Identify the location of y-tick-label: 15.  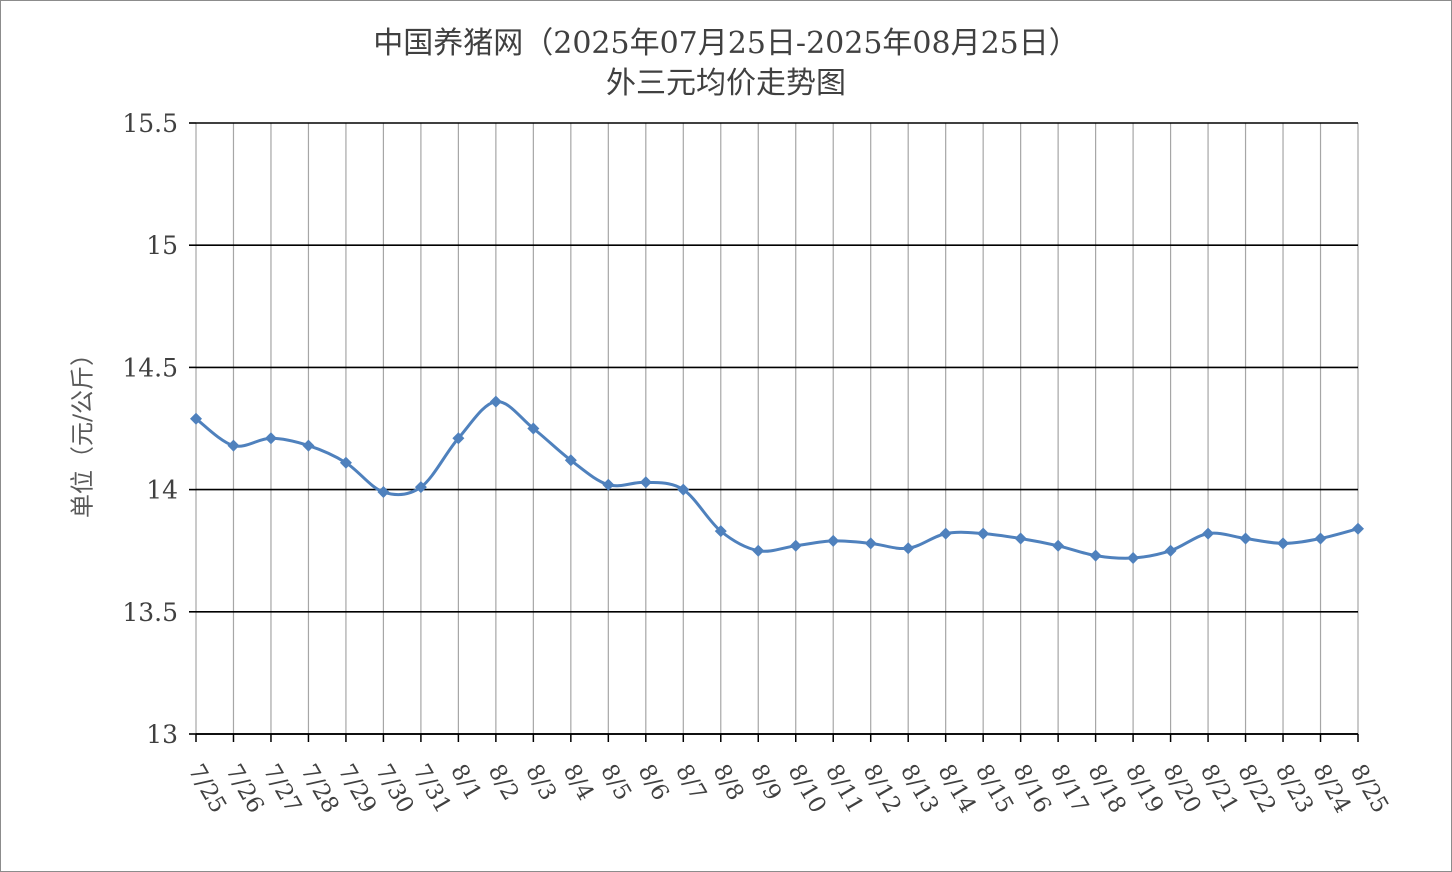
(162, 245).